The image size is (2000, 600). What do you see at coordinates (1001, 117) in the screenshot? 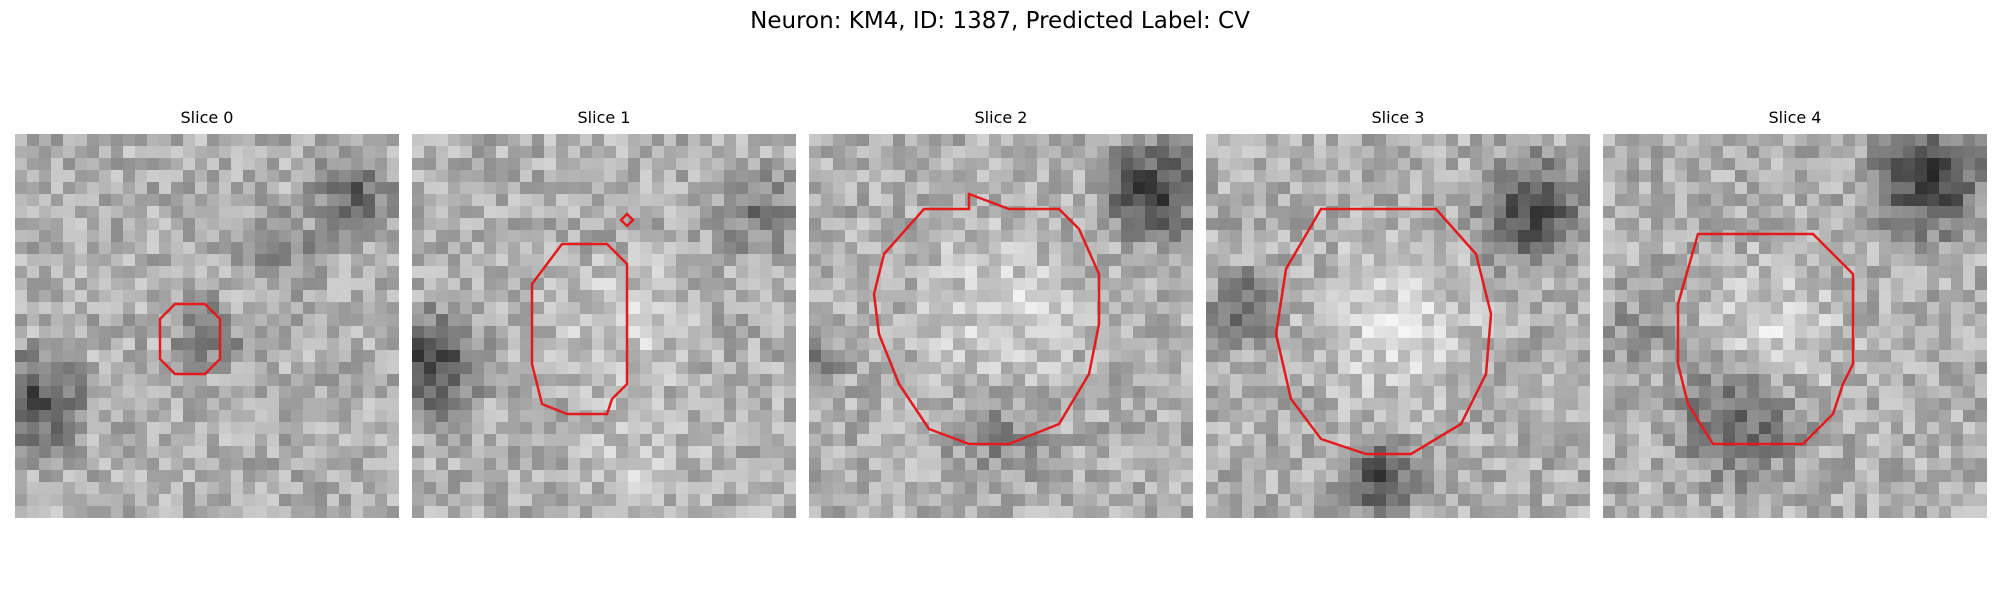
I see `slice-title: Slice 2` at bounding box center [1001, 117].